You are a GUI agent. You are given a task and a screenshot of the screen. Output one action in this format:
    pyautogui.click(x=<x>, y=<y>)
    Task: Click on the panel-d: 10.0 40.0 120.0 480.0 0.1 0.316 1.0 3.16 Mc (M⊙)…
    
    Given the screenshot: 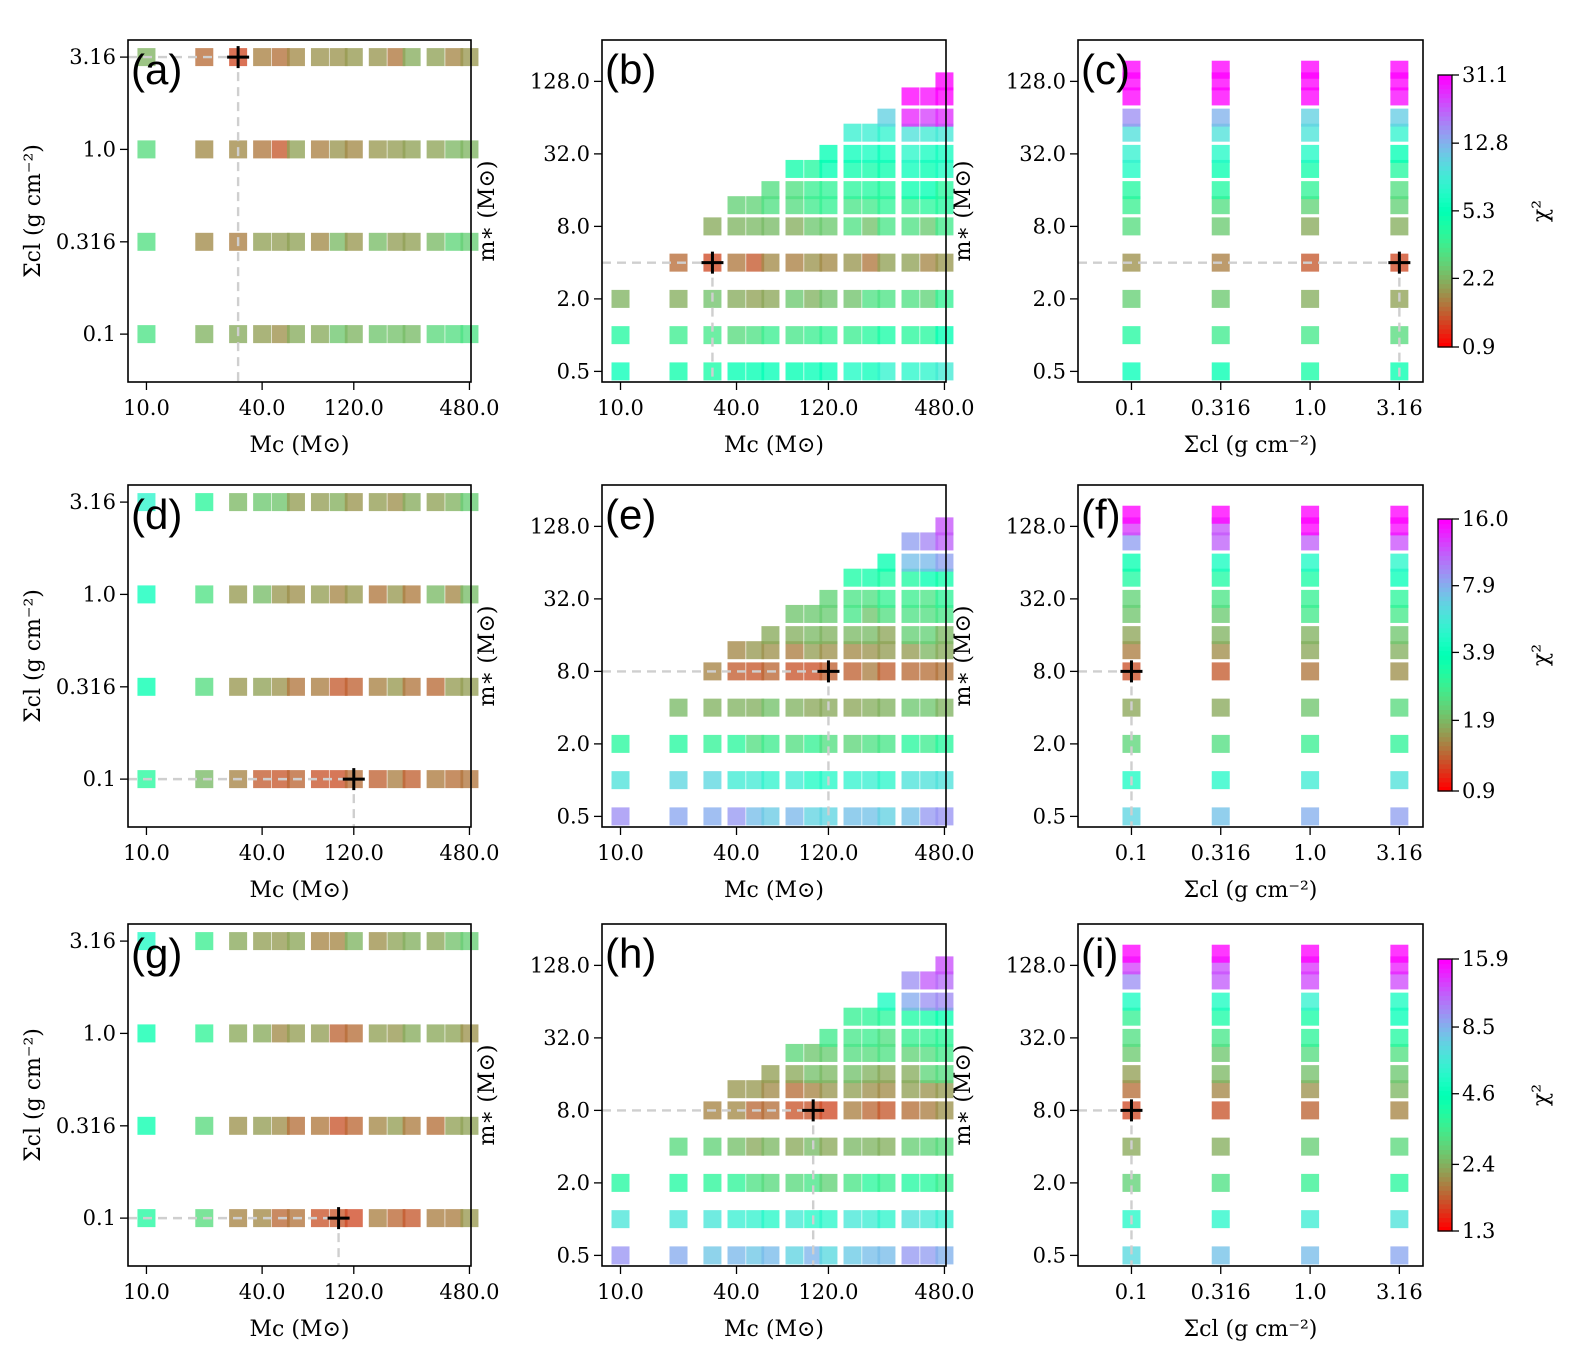 What is the action you would take?
    pyautogui.click(x=260, y=693)
    